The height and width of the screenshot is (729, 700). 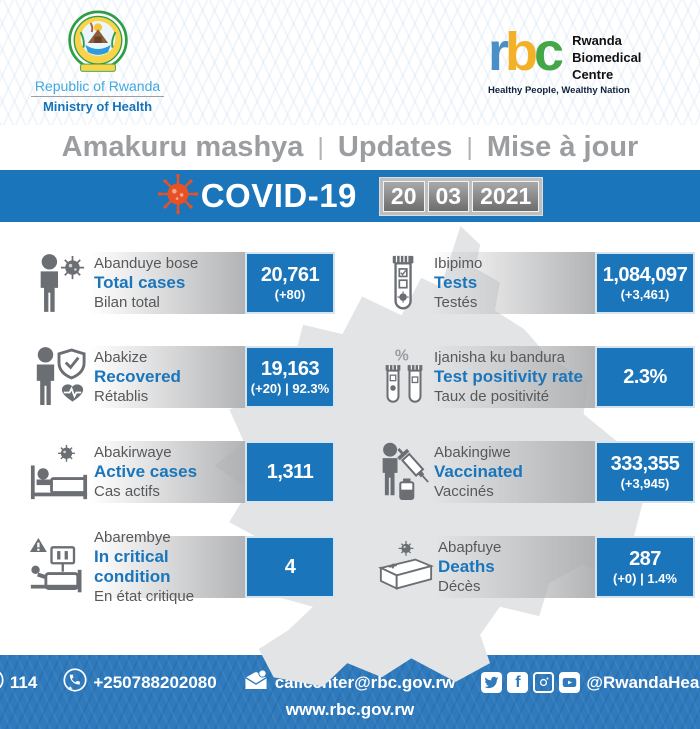 What do you see at coordinates (645, 483) in the screenshot?
I see `stat-sub-value: (+3,945)` at bounding box center [645, 483].